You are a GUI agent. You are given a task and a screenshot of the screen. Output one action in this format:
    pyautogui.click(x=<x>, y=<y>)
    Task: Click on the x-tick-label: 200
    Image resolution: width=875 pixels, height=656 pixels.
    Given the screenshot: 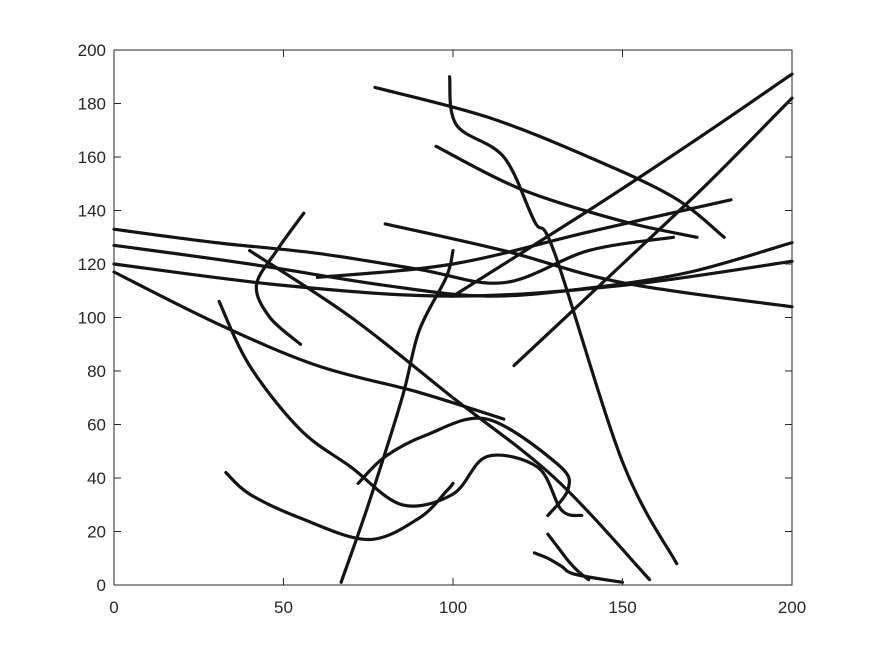 What is the action you would take?
    pyautogui.click(x=792, y=607)
    